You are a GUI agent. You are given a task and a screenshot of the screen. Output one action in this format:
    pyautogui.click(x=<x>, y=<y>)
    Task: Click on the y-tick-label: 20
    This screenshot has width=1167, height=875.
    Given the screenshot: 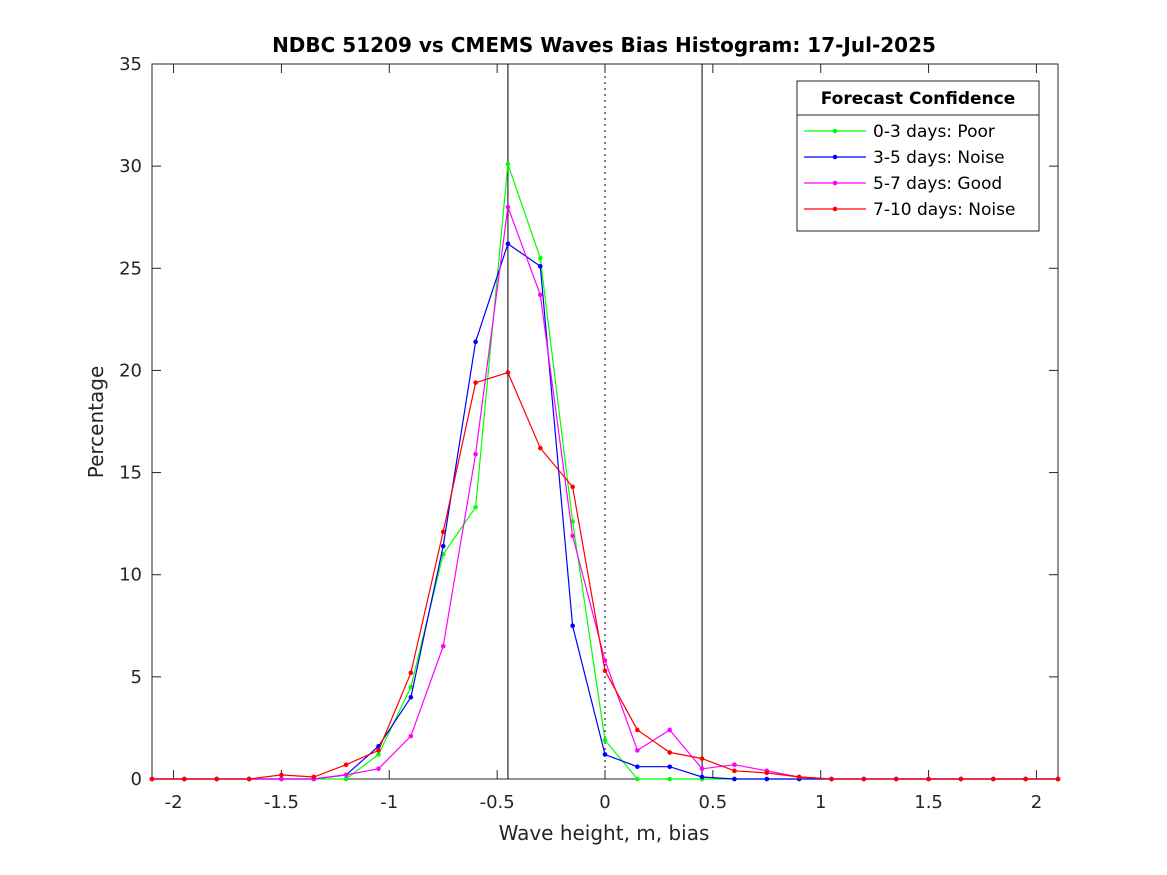 What is the action you would take?
    pyautogui.click(x=130, y=370)
    